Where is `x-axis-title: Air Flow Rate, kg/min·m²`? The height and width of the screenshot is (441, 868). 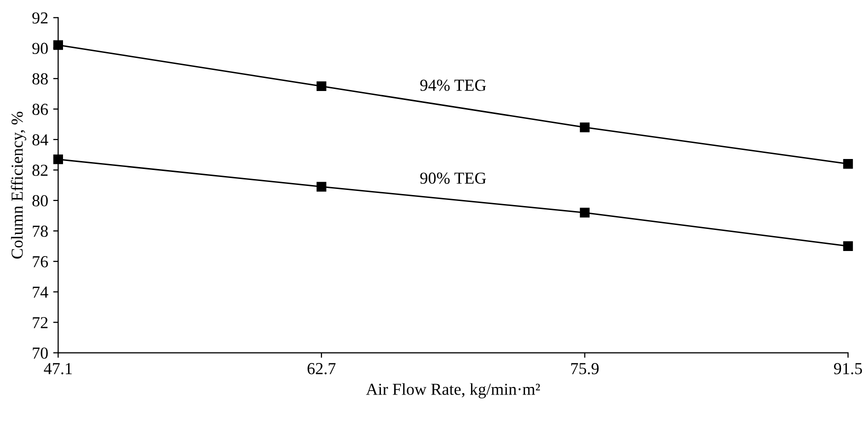
x-axis-title: Air Flow Rate, kg/min·m² is located at coordinates (453, 390).